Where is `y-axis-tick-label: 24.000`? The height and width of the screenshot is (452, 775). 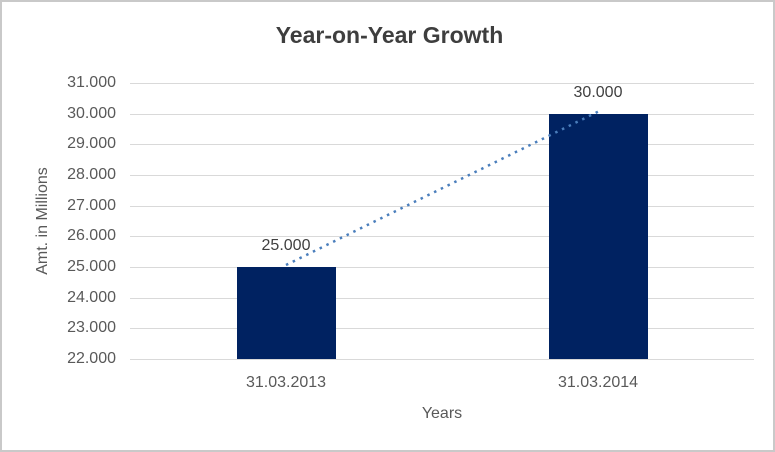 y-axis-tick-label: 24.000 is located at coordinates (91, 297).